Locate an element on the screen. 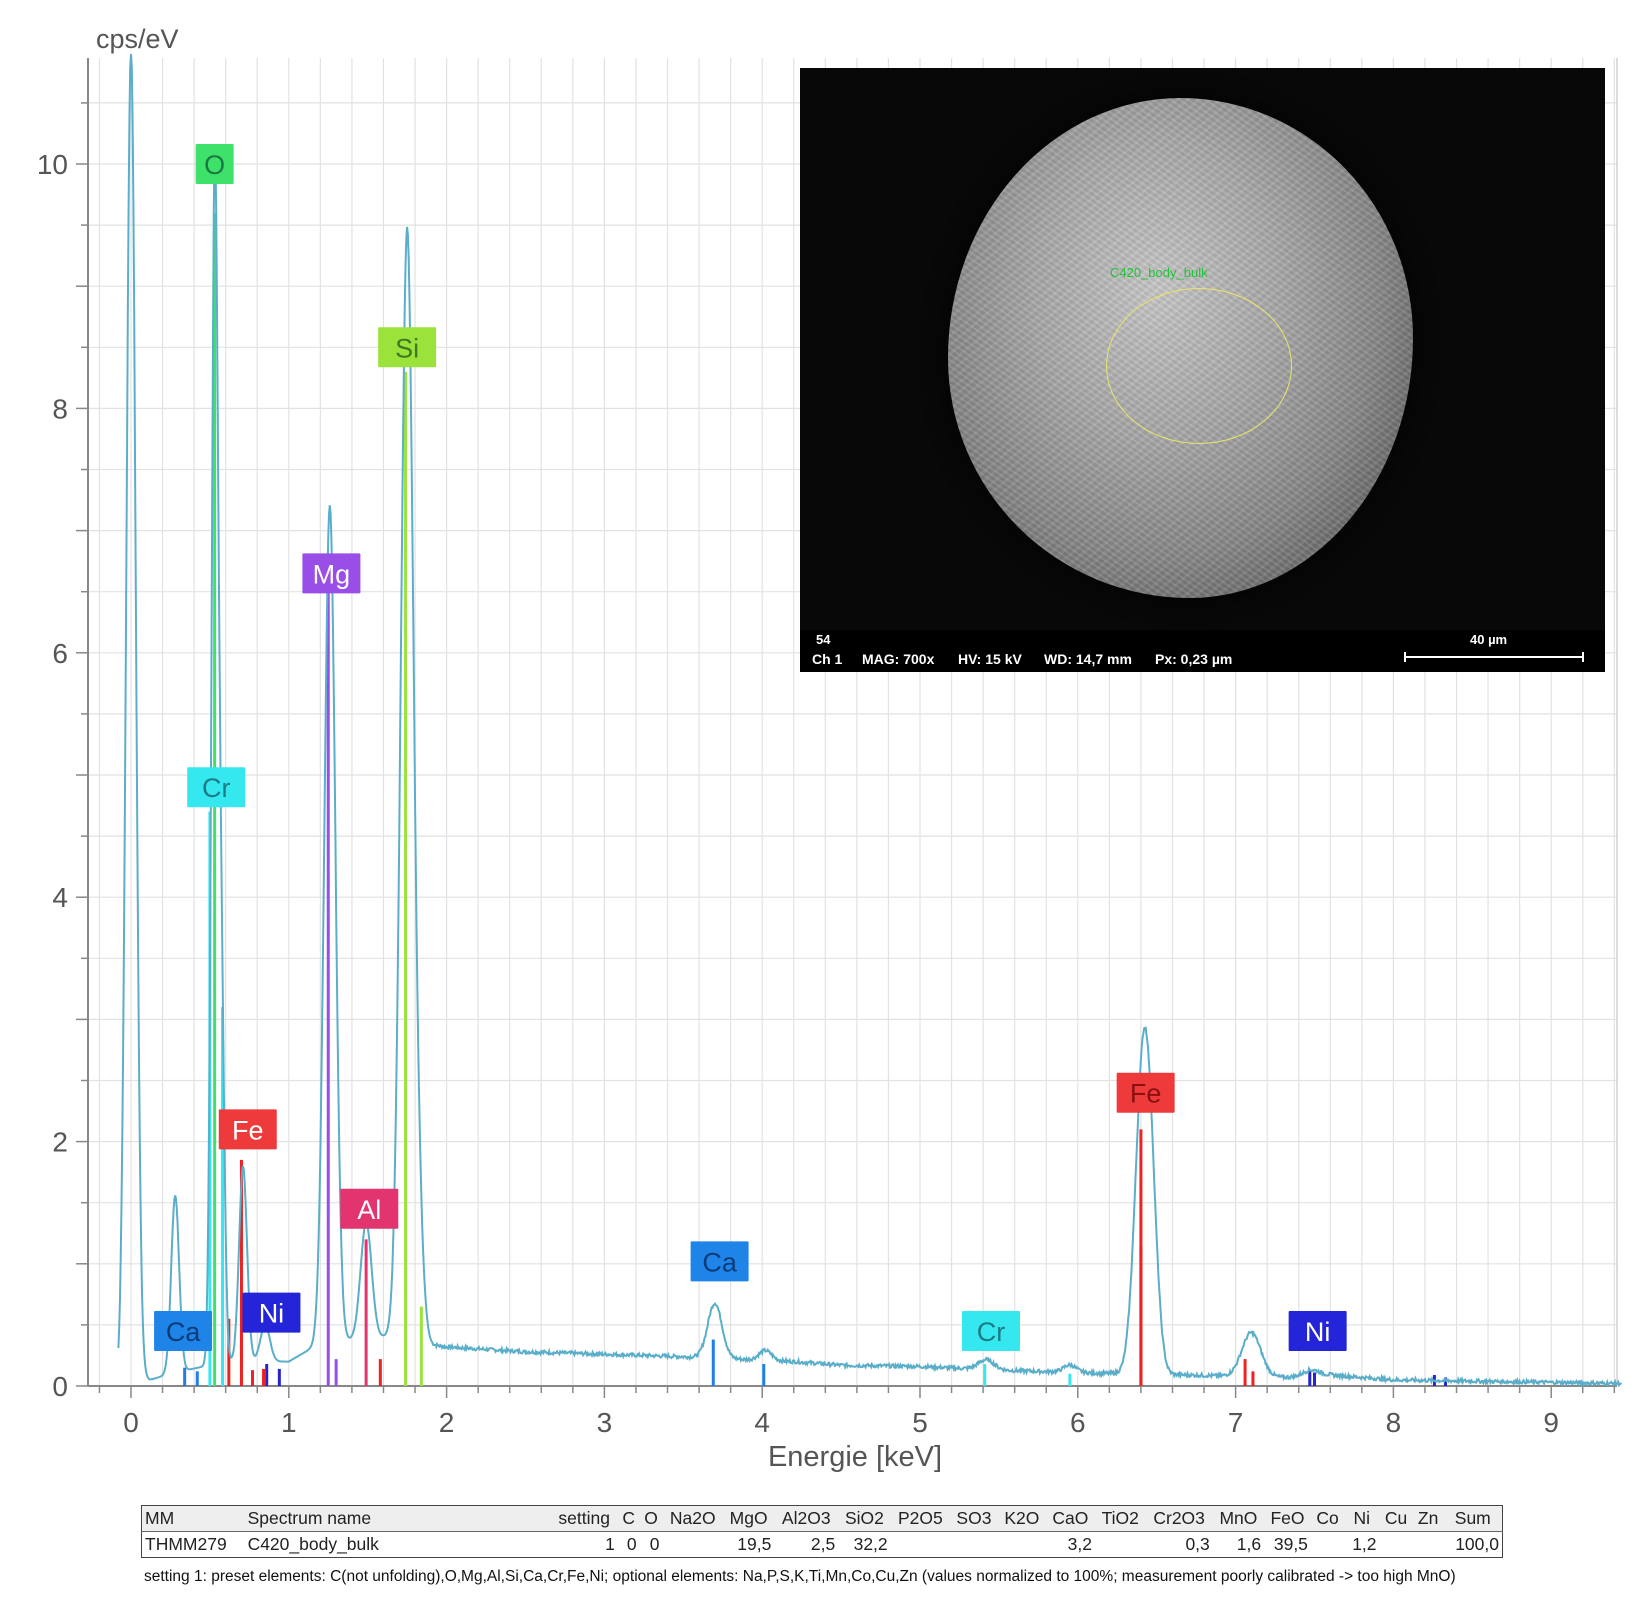 Image resolution: width=1642 pixels, height=1605 pixels. x-tick-label: 1 is located at coordinates (289, 1422).